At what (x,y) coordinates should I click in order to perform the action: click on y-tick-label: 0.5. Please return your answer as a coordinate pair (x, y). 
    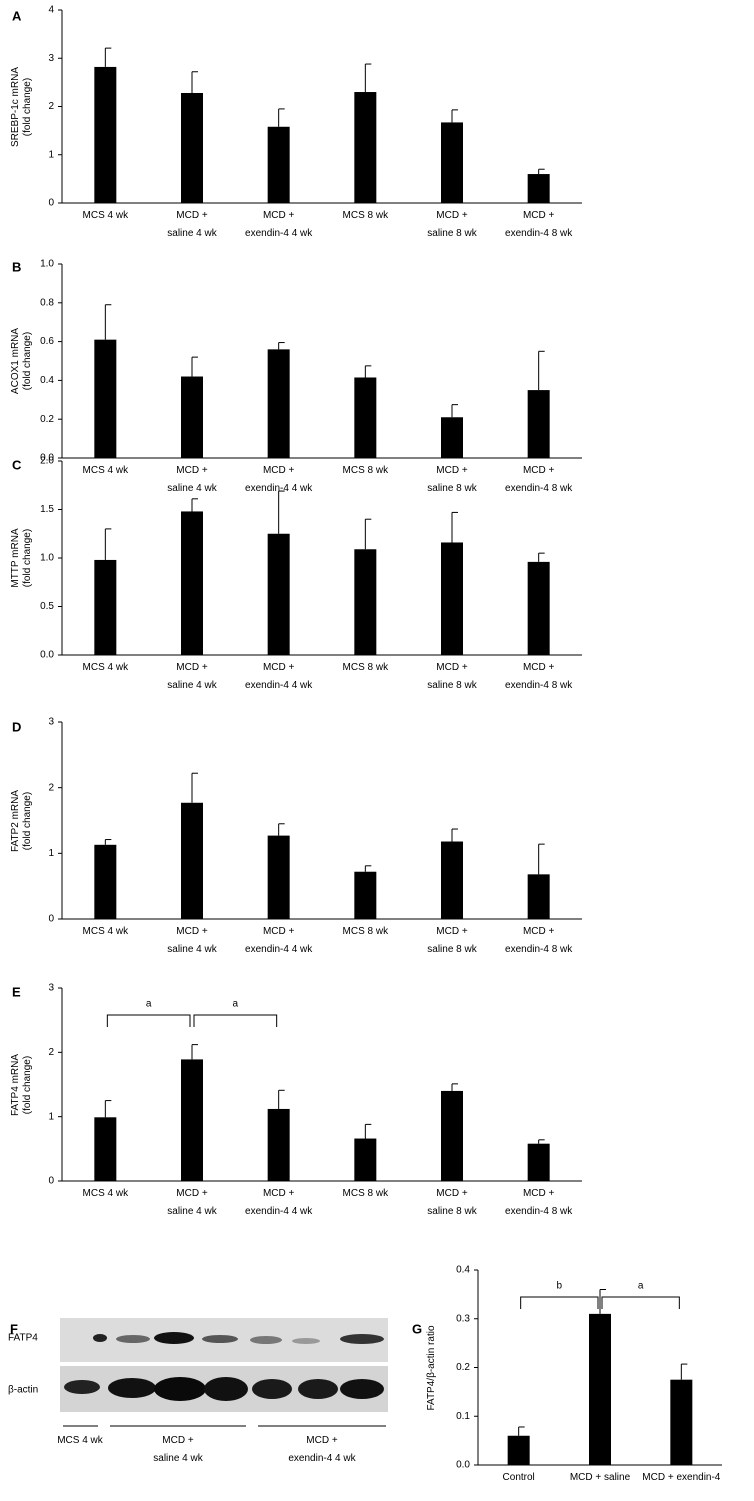
    Looking at the image, I should click on (47, 606).